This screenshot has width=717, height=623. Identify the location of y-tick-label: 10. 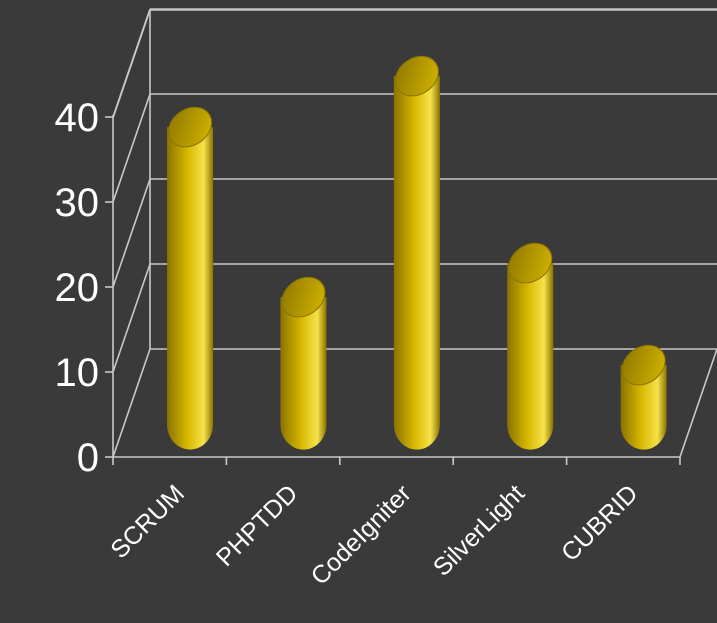
(77, 373).